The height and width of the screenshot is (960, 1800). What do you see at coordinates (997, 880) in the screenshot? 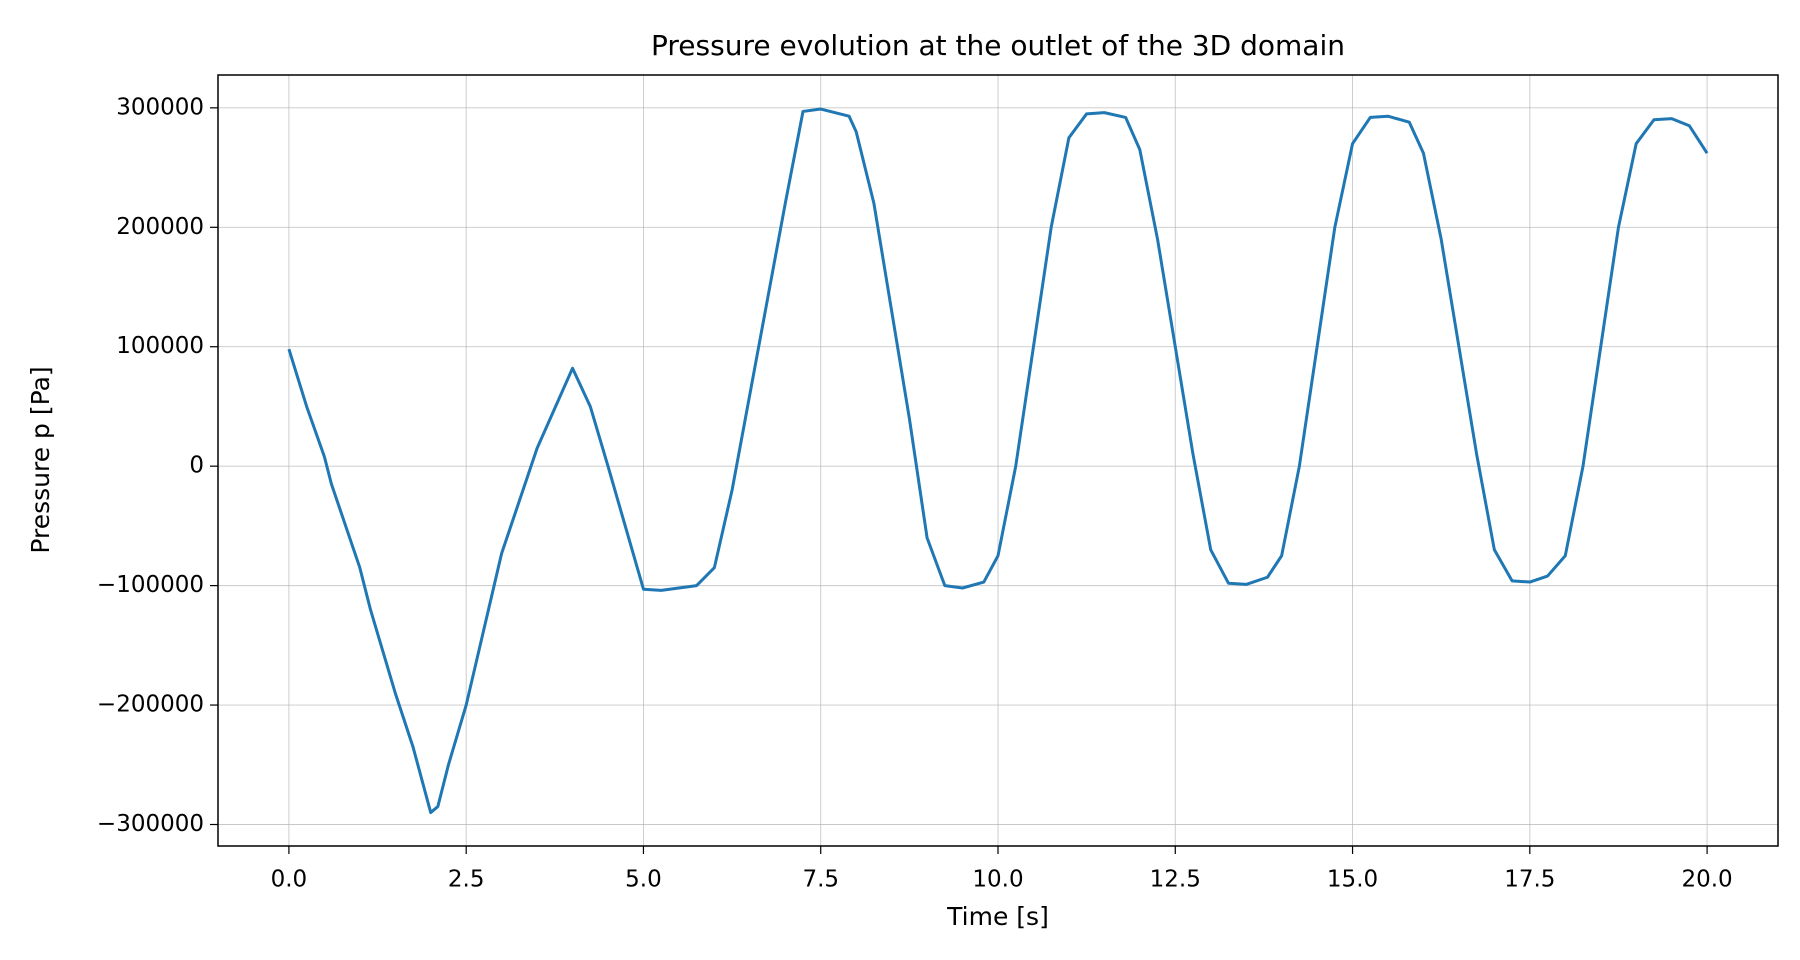
I see `x-tick-label: 10.0` at bounding box center [997, 880].